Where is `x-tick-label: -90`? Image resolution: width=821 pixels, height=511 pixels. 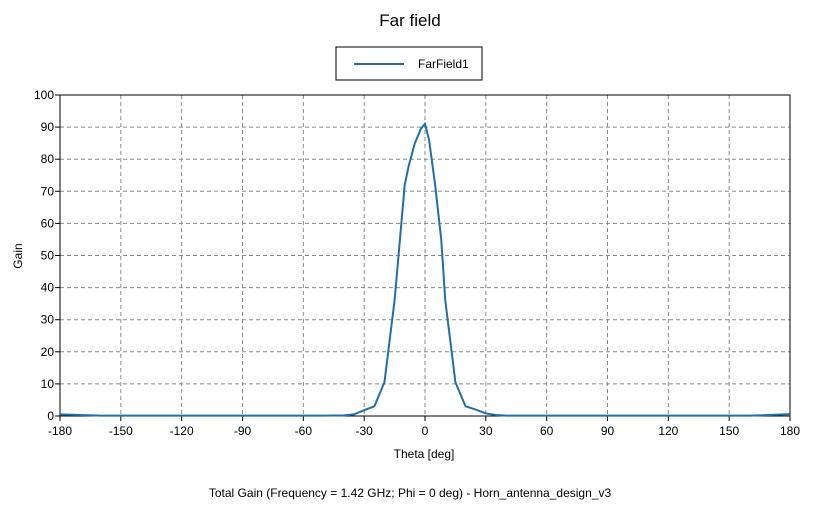
x-tick-label: -90 is located at coordinates (243, 431).